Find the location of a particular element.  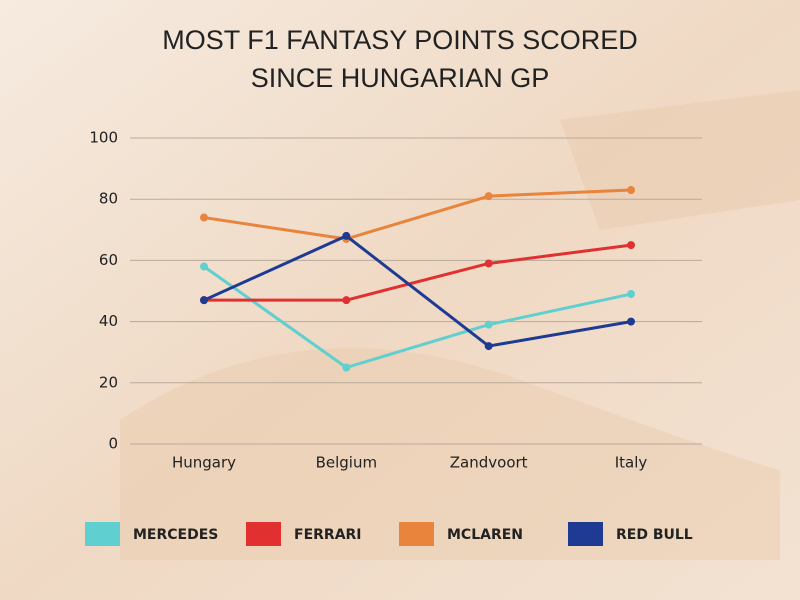

x-tick-label: Hungary is located at coordinates (204, 463).